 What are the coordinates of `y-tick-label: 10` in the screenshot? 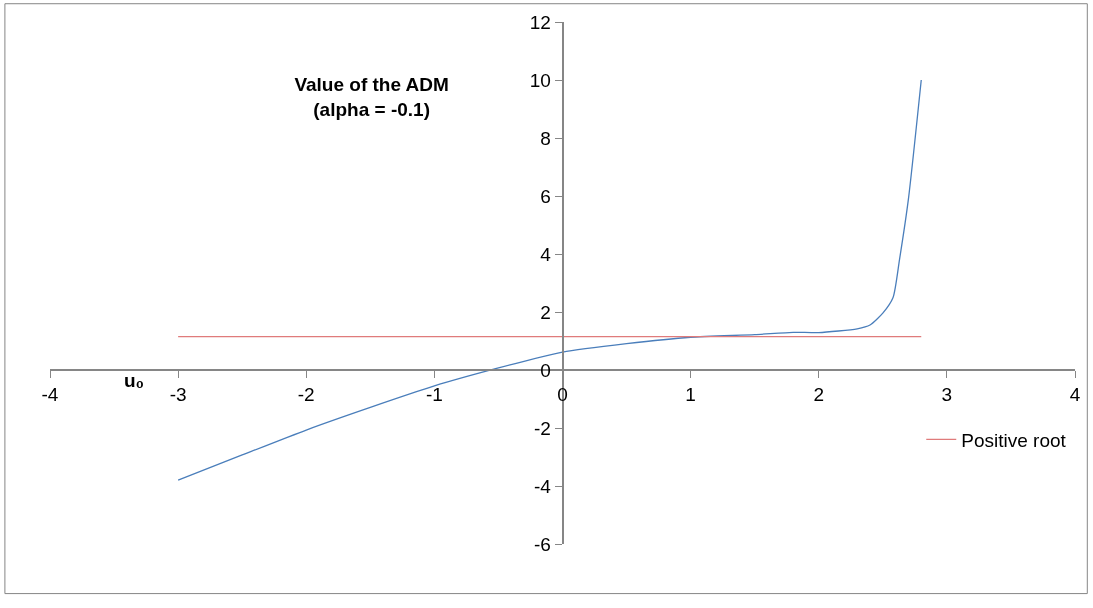 It's located at (540, 80).